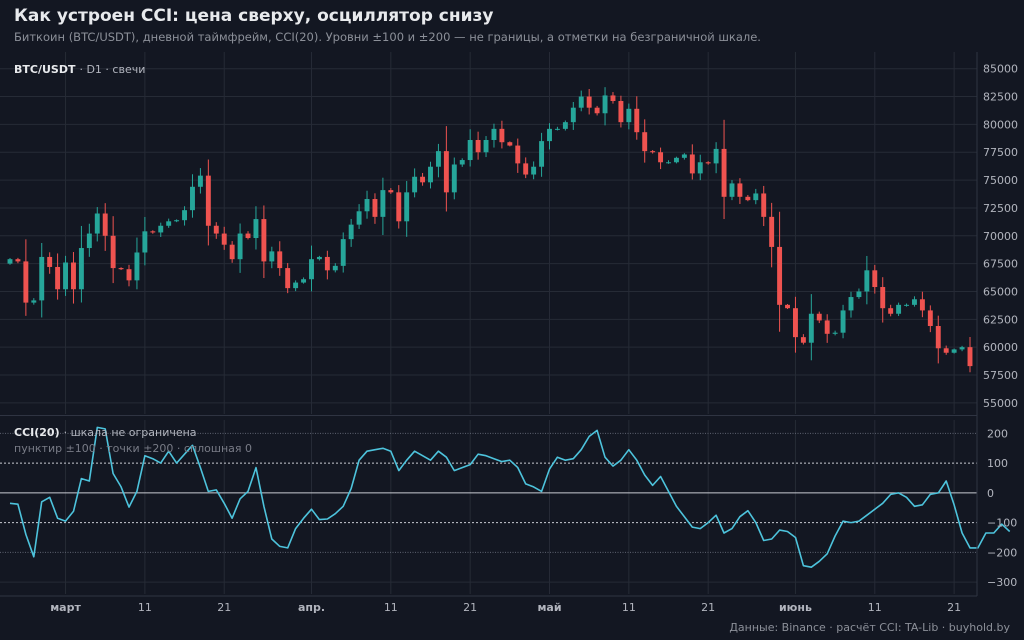 Image resolution: width=1024 pixels, height=640 pixels. I want to click on price-legend-rest: · D1 · свечи, so click(112, 69).